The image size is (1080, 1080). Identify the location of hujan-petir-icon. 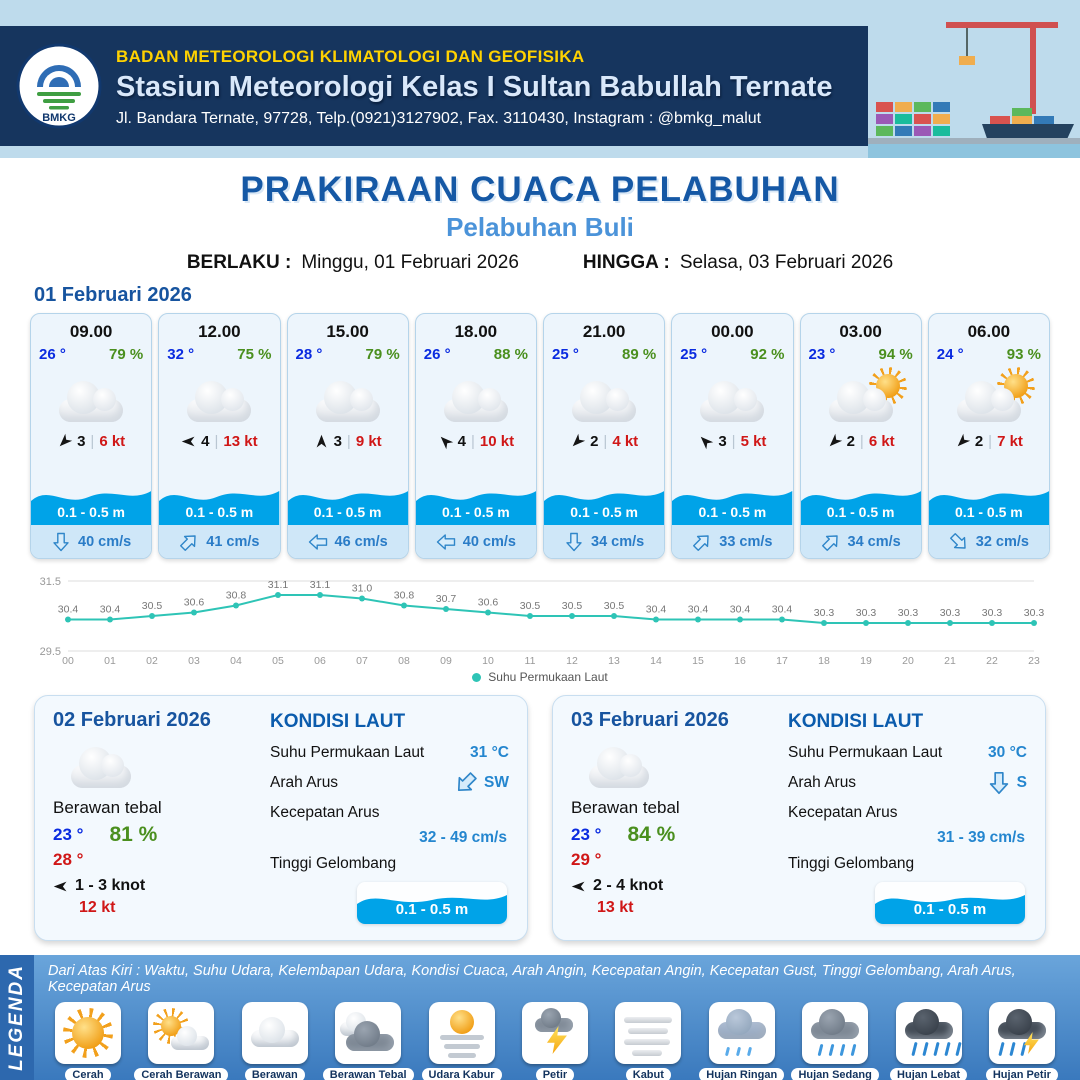
(1021, 1033).